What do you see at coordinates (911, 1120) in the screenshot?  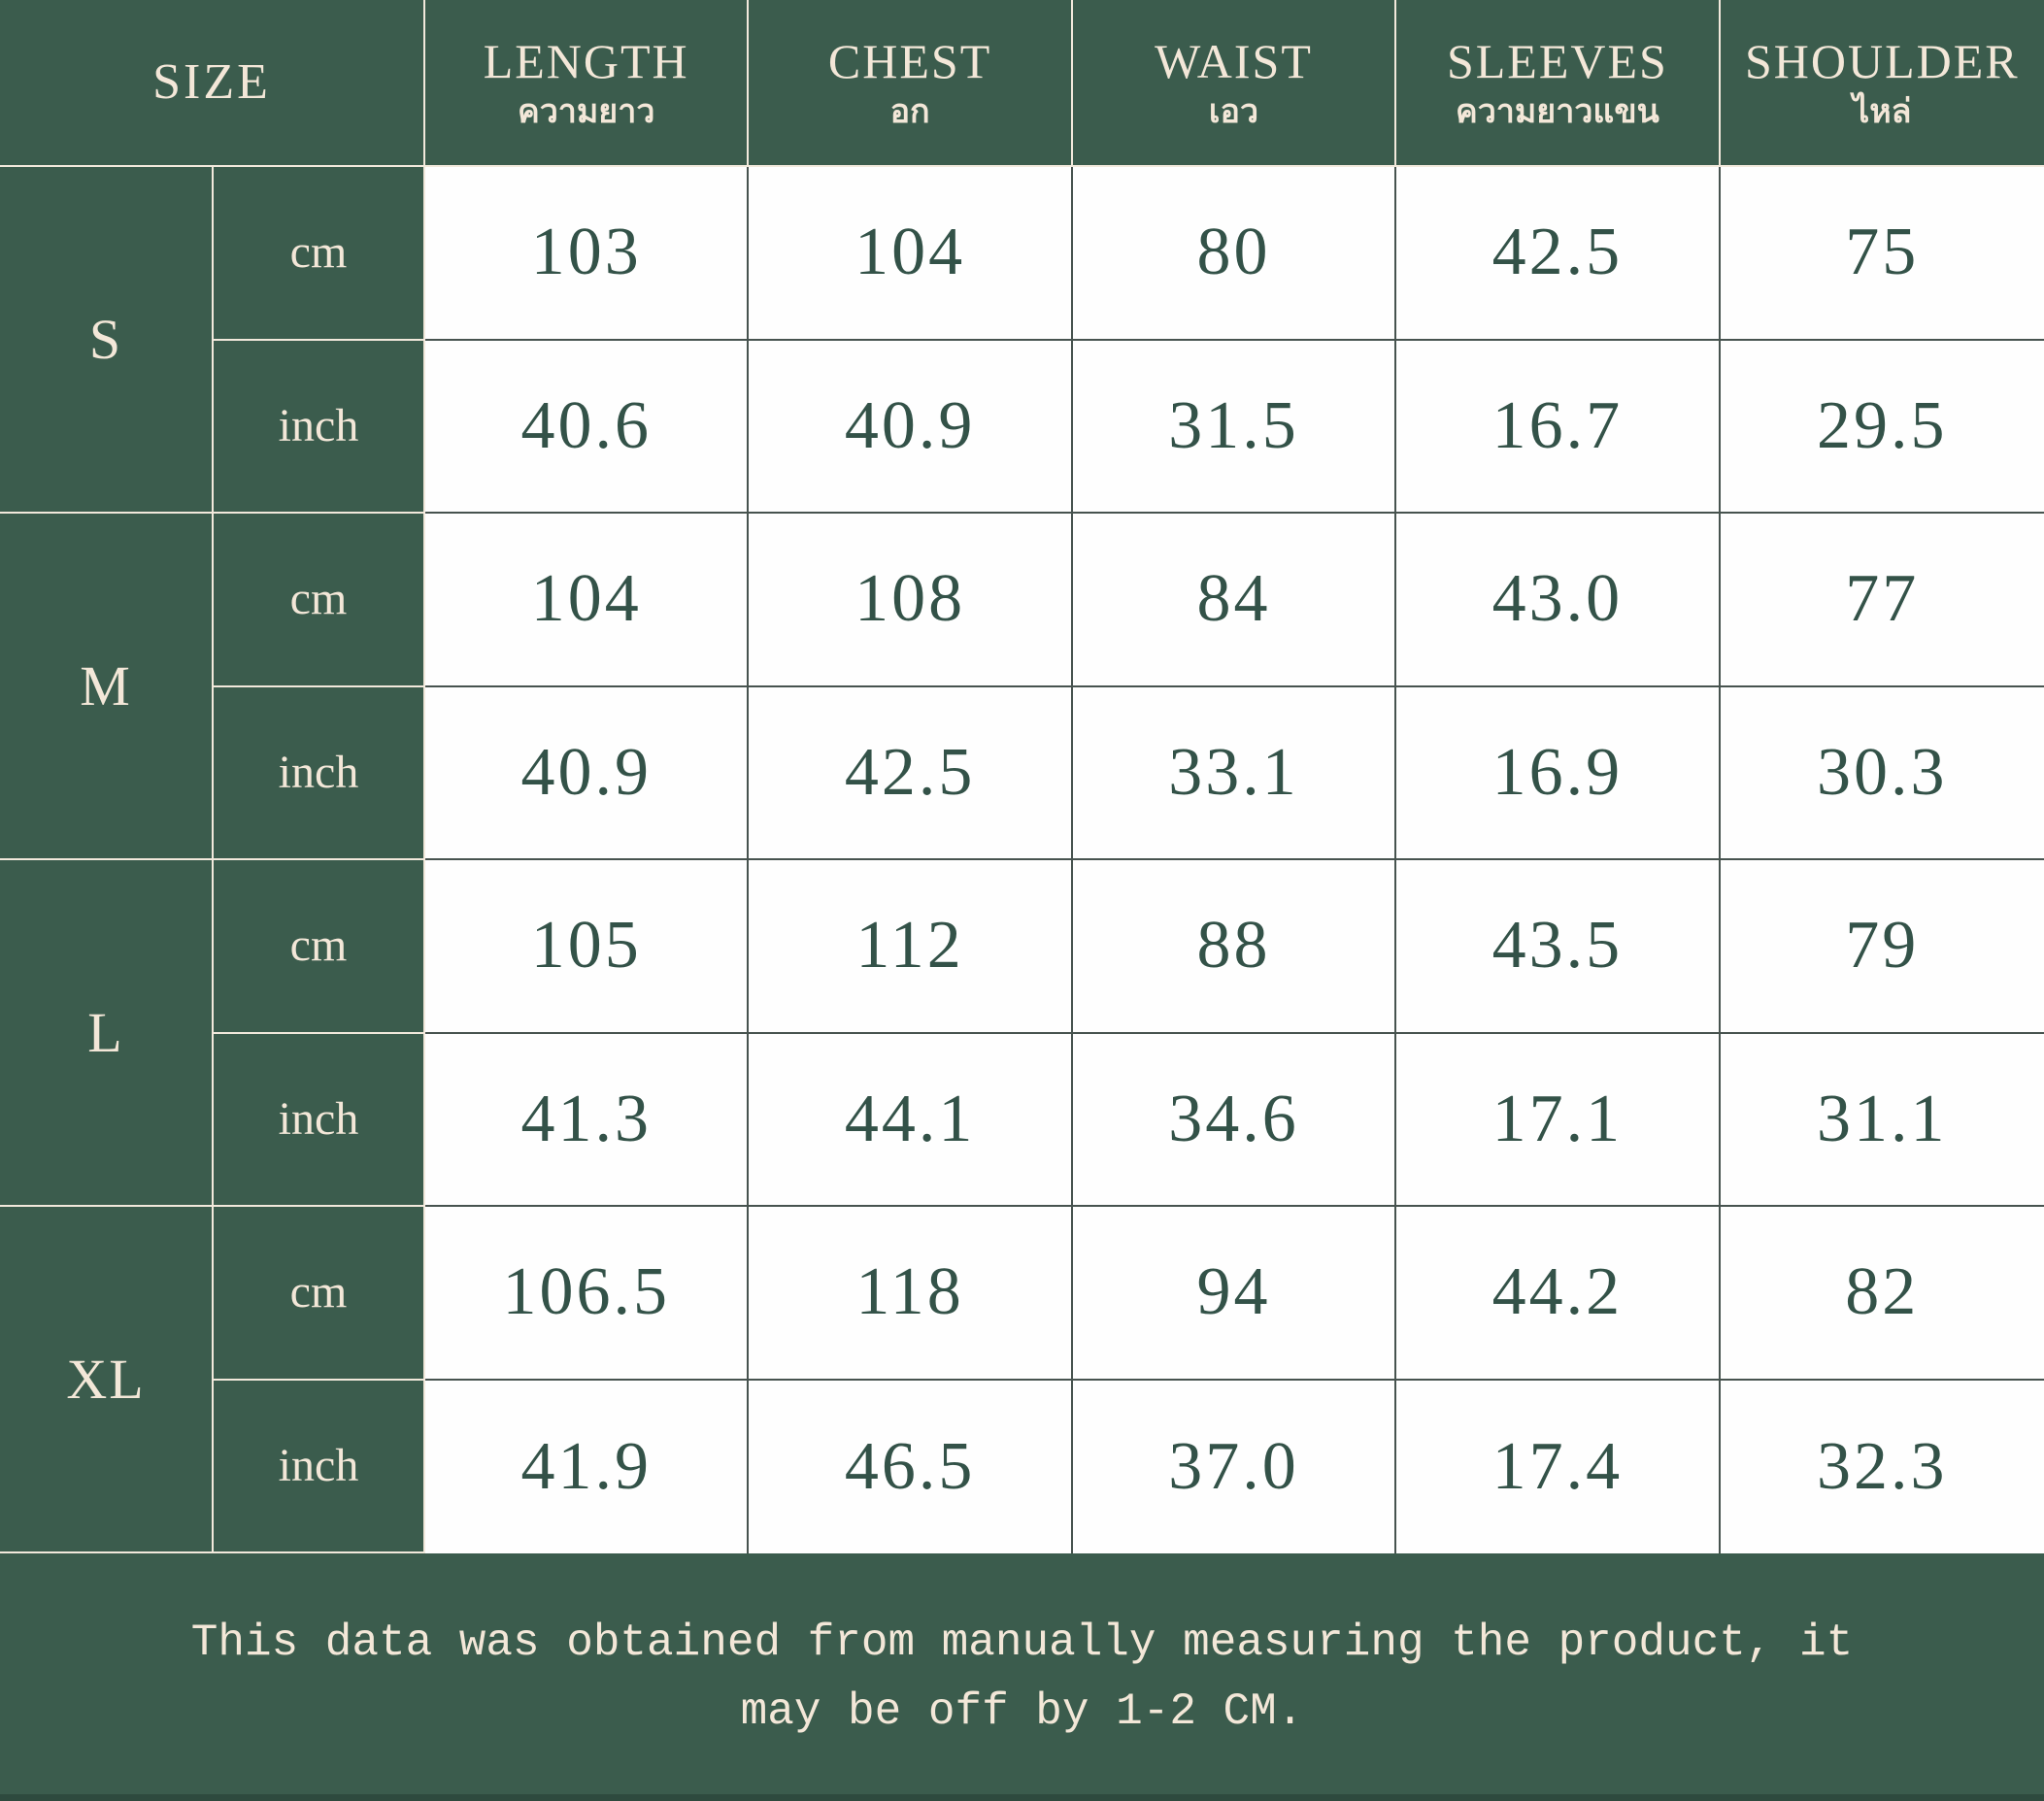 I see `value-cell: 44.1` at bounding box center [911, 1120].